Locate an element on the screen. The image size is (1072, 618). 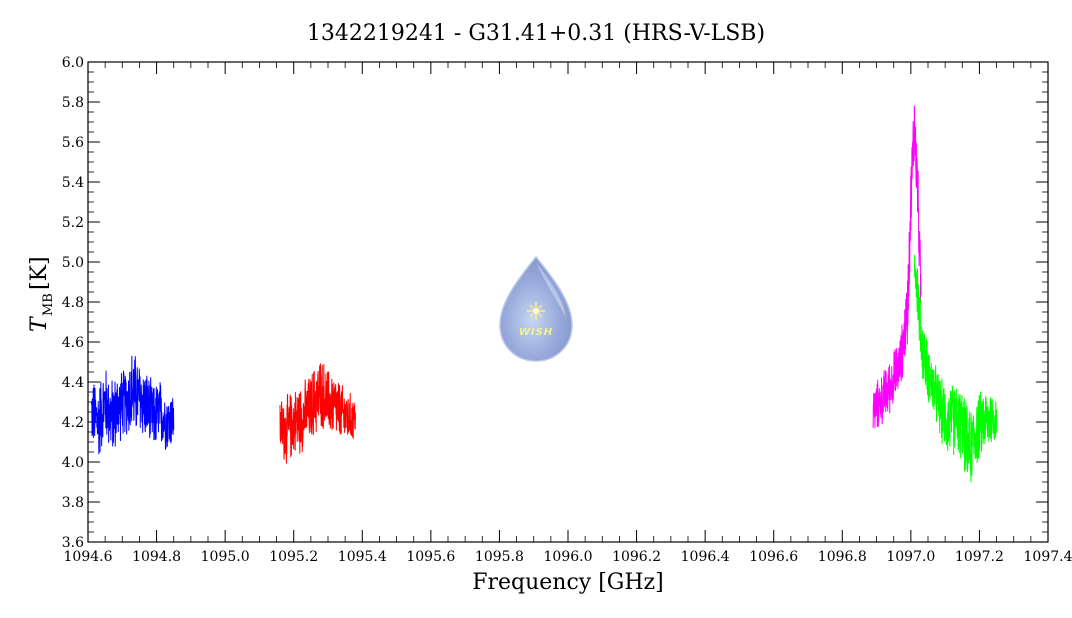
y-tick-label: 6.0 is located at coordinates (73, 63).